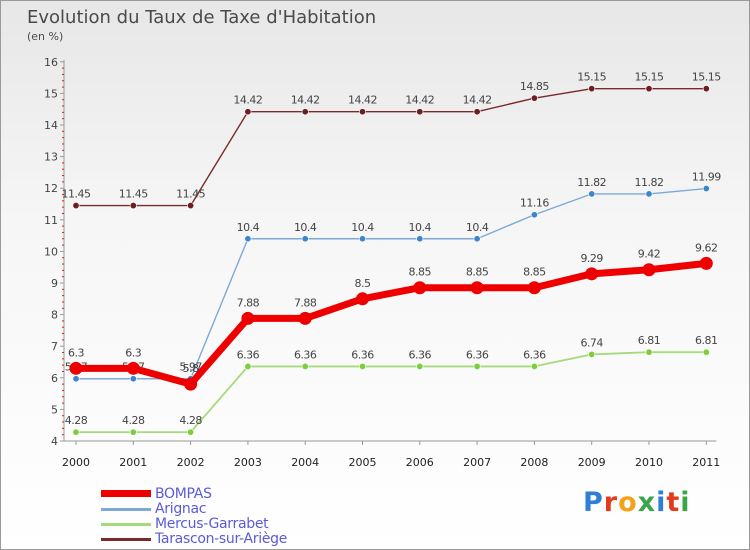 This screenshot has width=750, height=550. Describe the element at coordinates (647, 502) in the screenshot. I see `brand-letter: x` at that location.